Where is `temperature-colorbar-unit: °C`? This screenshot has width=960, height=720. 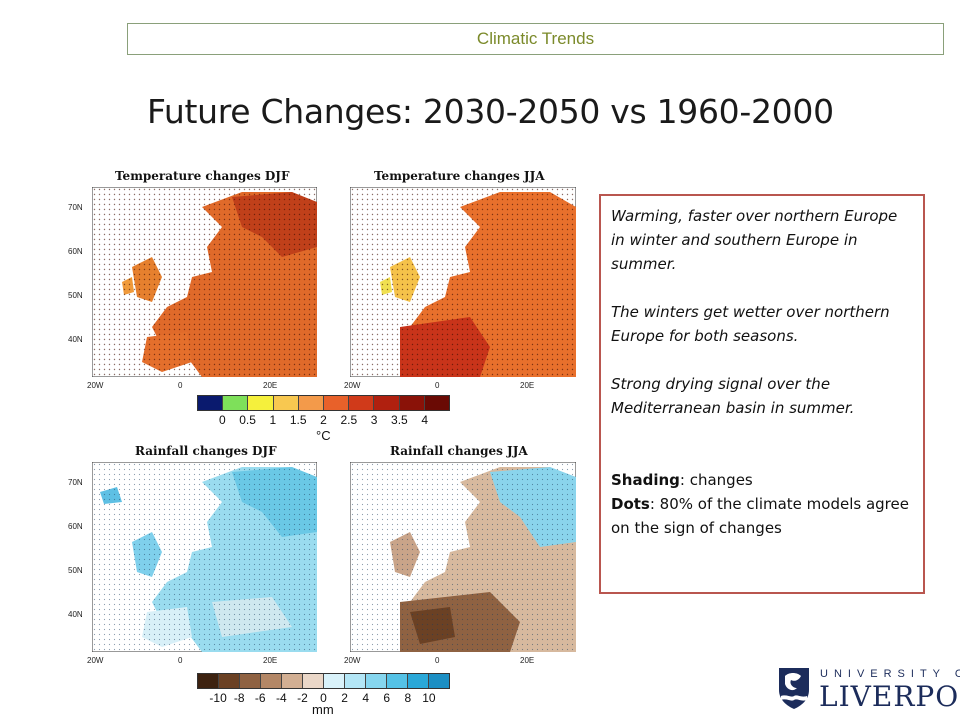
temperature-colorbar-unit: °C is located at coordinates (323, 435).